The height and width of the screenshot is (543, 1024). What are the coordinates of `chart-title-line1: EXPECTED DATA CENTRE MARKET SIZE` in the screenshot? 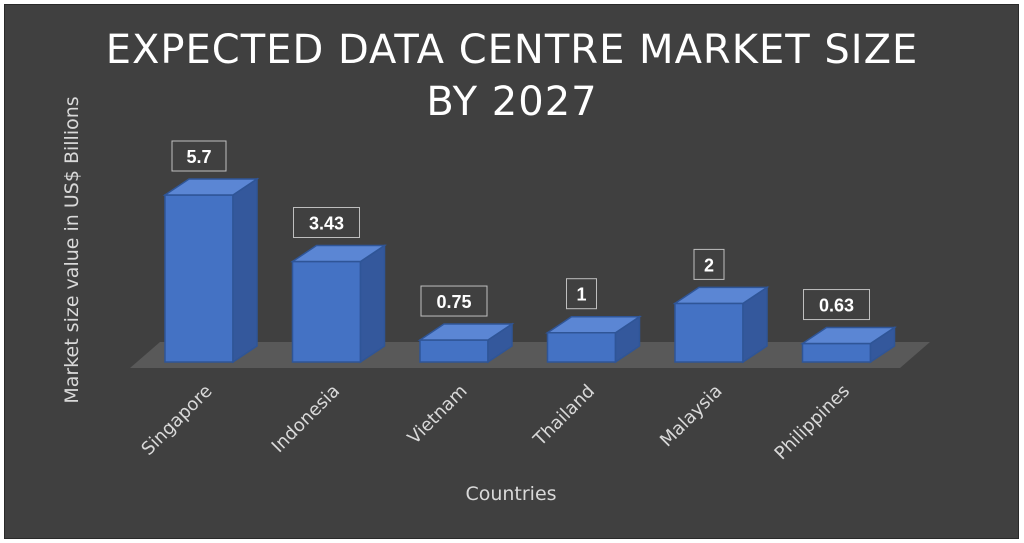 It's located at (512, 50).